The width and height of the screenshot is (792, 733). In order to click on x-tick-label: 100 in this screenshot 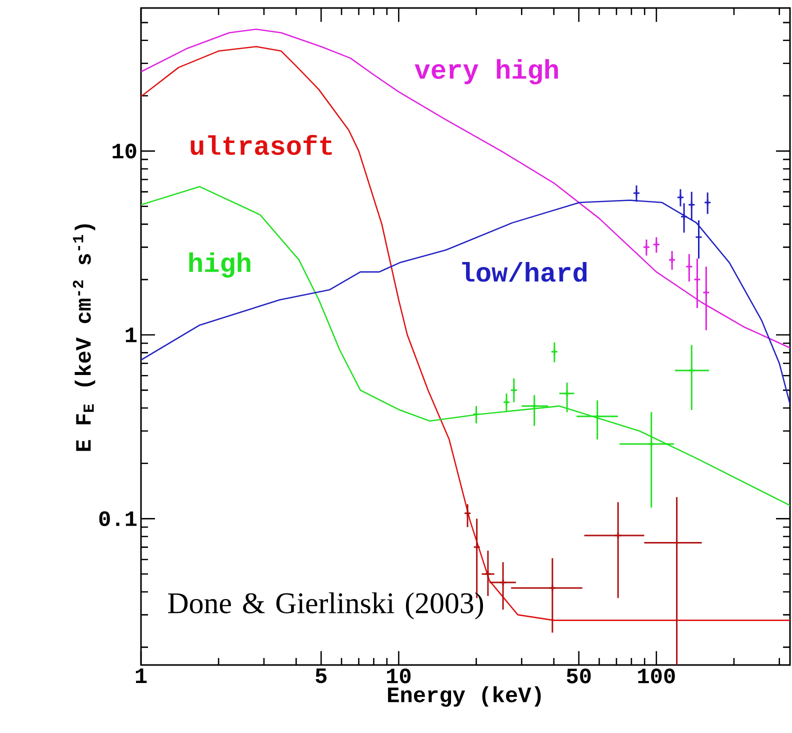, I will do `click(656, 676)`.